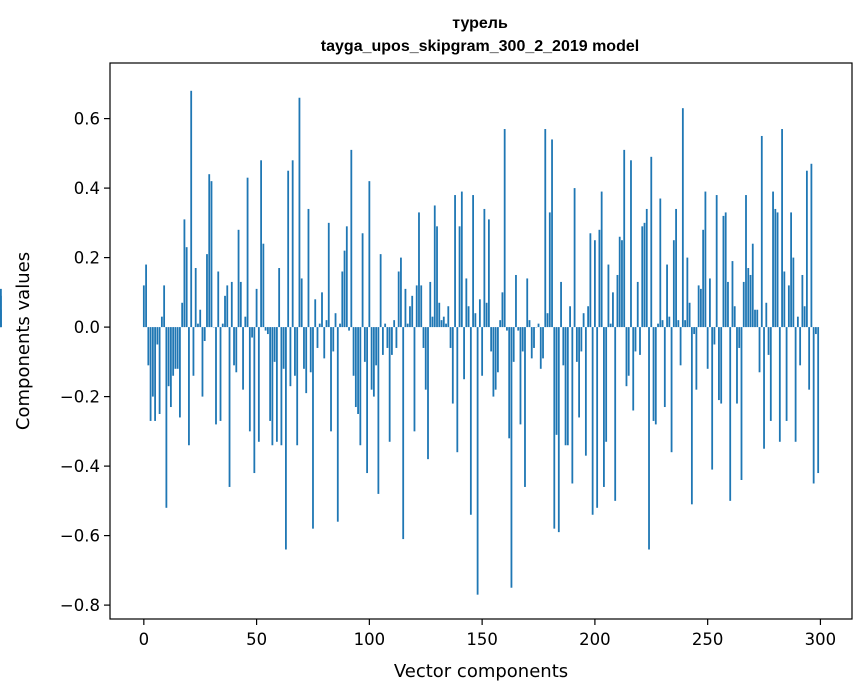 The width and height of the screenshot is (867, 696). I want to click on y-tick-label: 0.6, so click(87, 119).